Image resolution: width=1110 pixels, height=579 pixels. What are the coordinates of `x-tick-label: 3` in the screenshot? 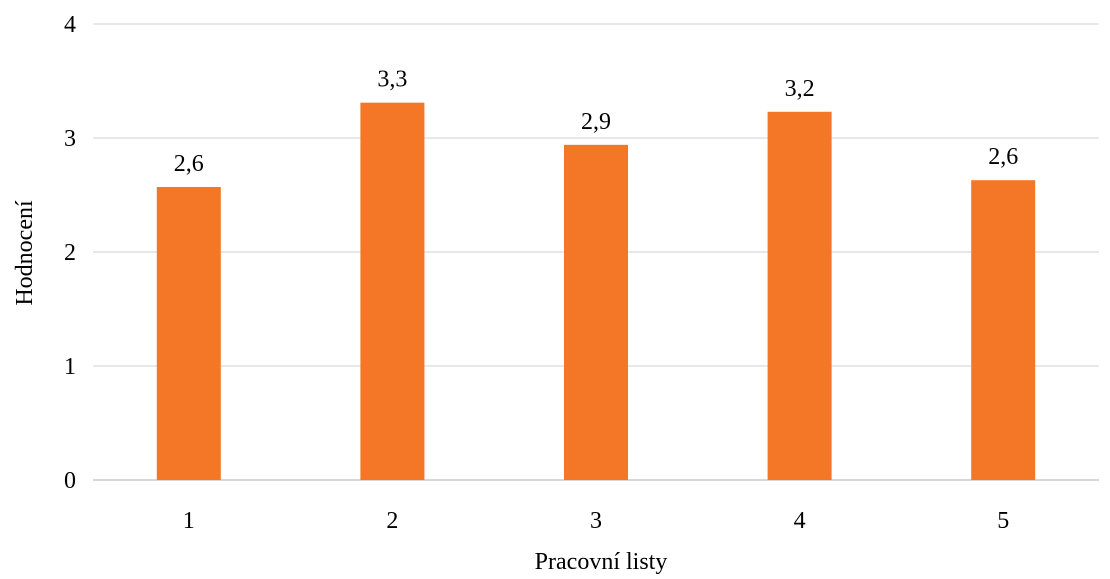 It's located at (596, 521).